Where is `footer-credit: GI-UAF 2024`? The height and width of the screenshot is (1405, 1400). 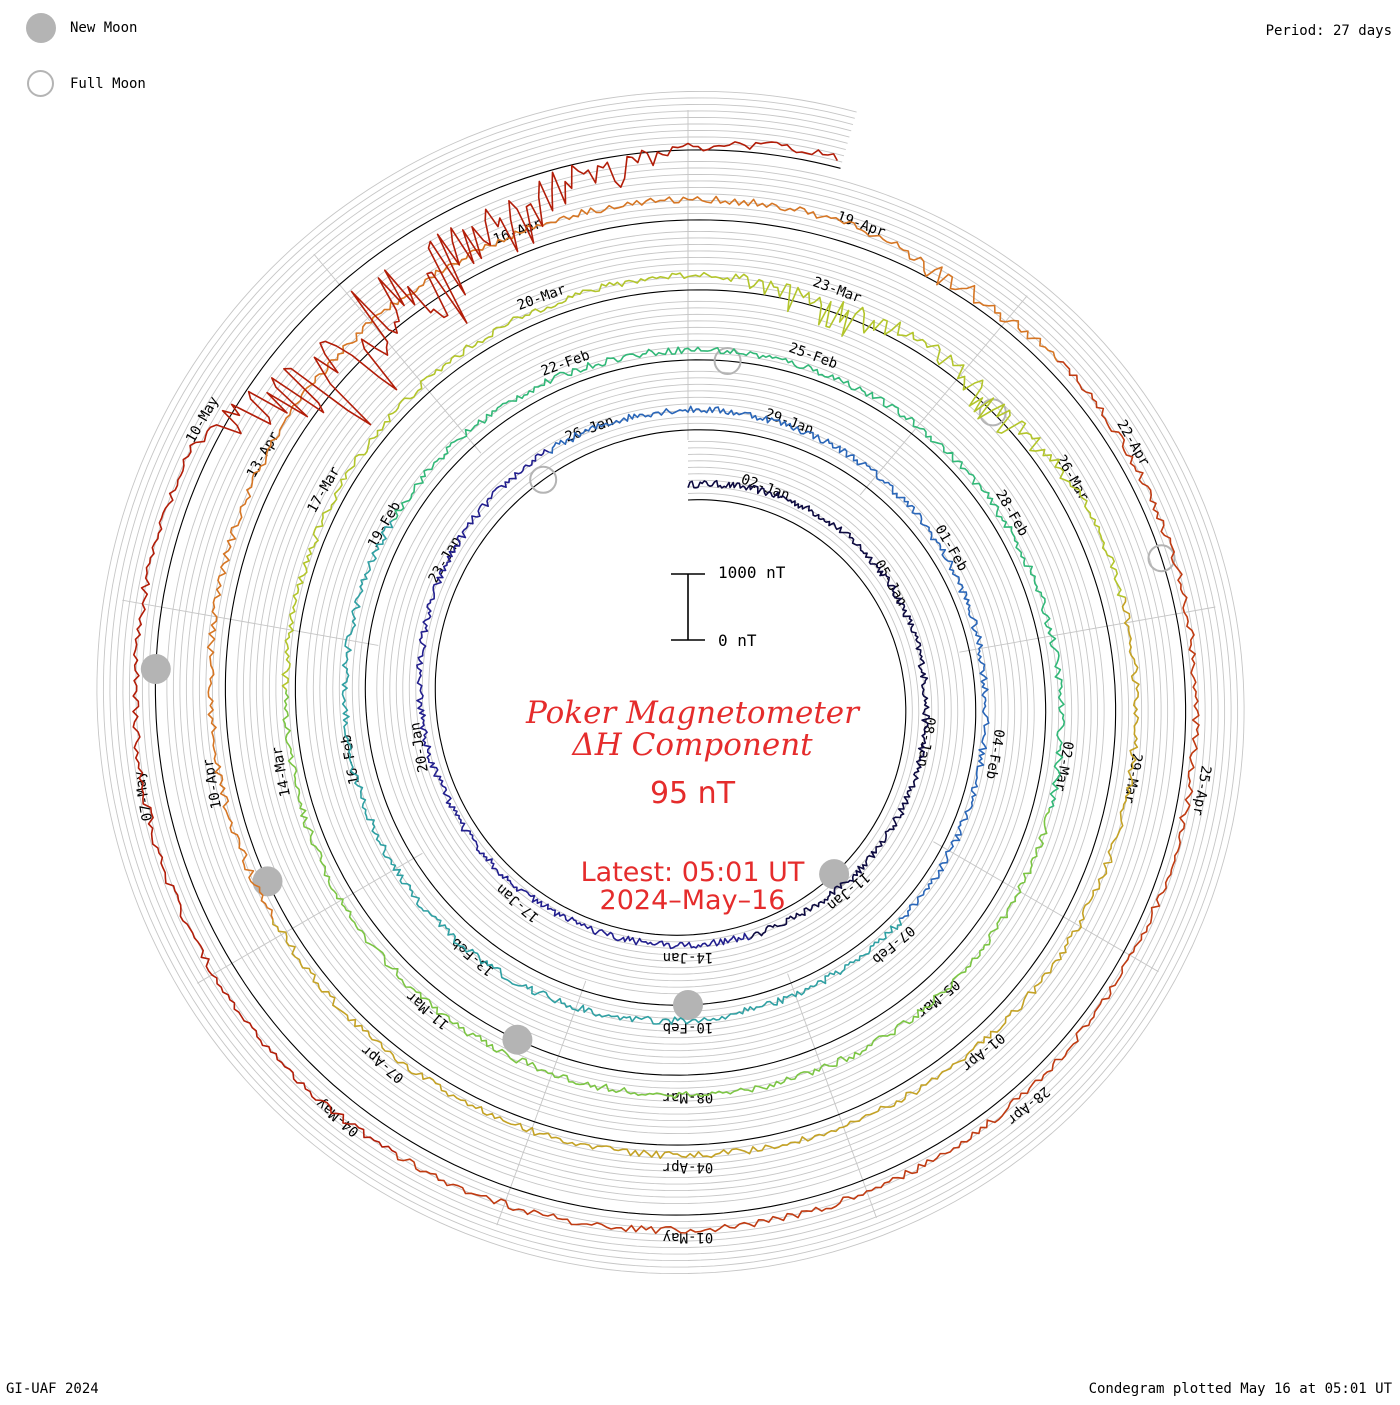 footer-credit: GI-UAF 2024 is located at coordinates (52, 1389).